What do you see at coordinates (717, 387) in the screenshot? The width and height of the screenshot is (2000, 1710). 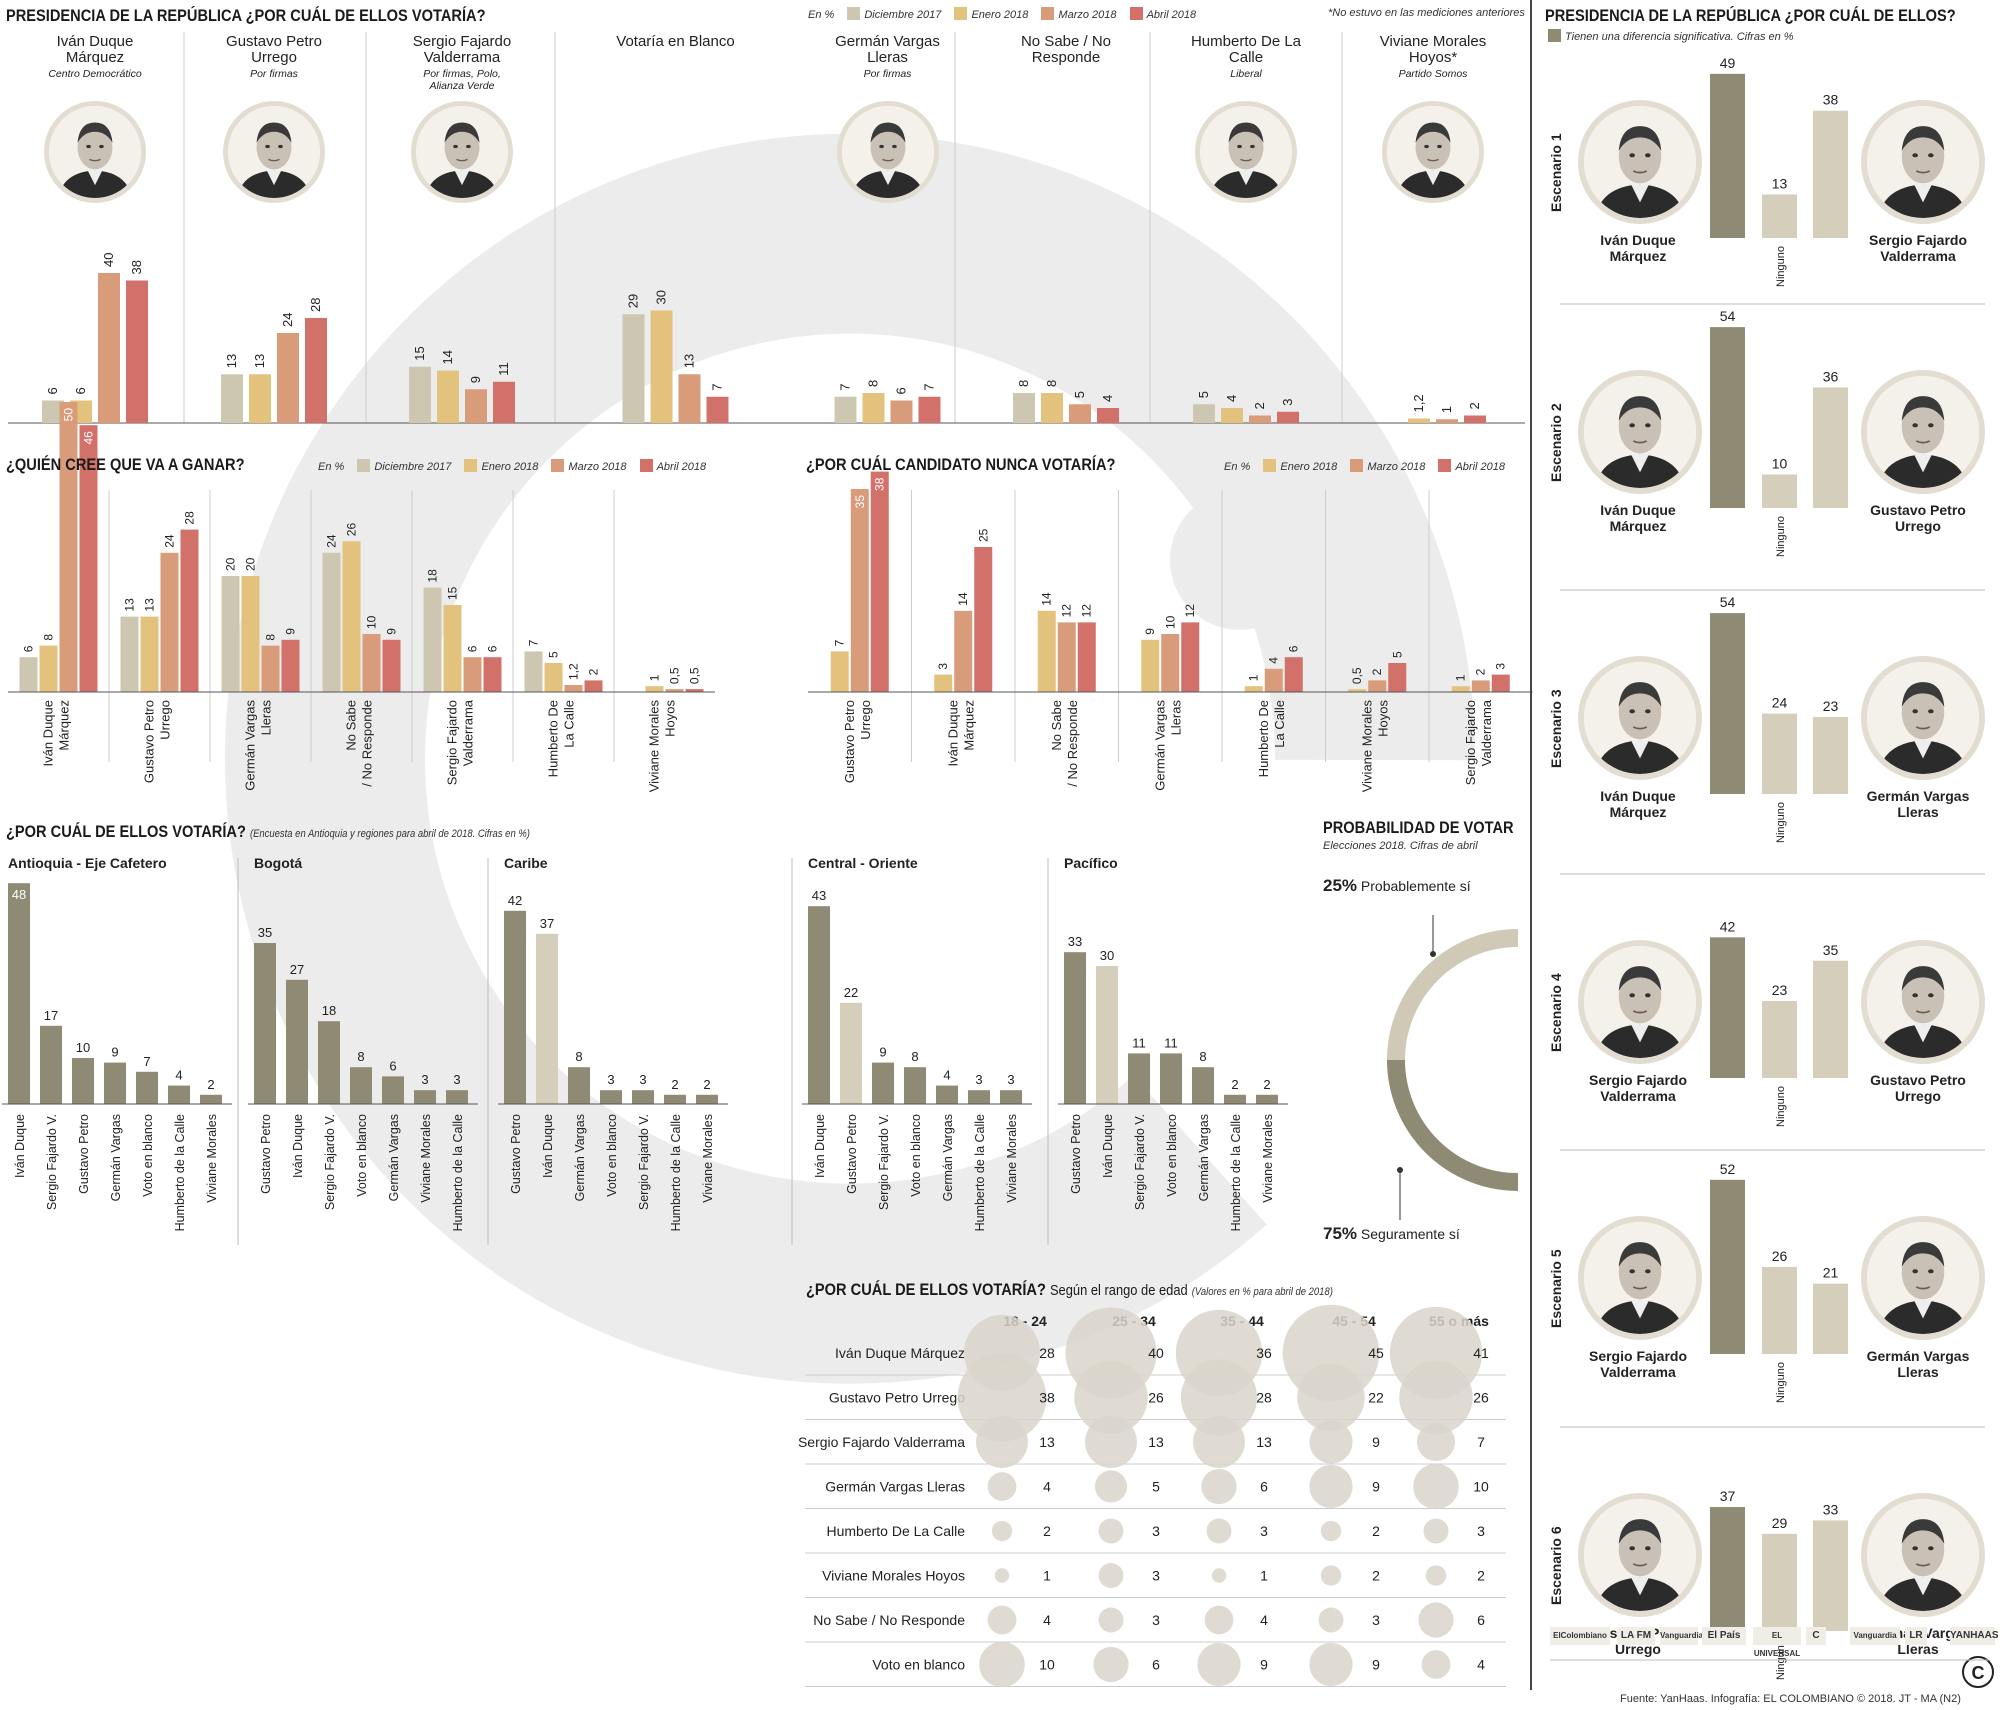 I see `data-label: 7` at bounding box center [717, 387].